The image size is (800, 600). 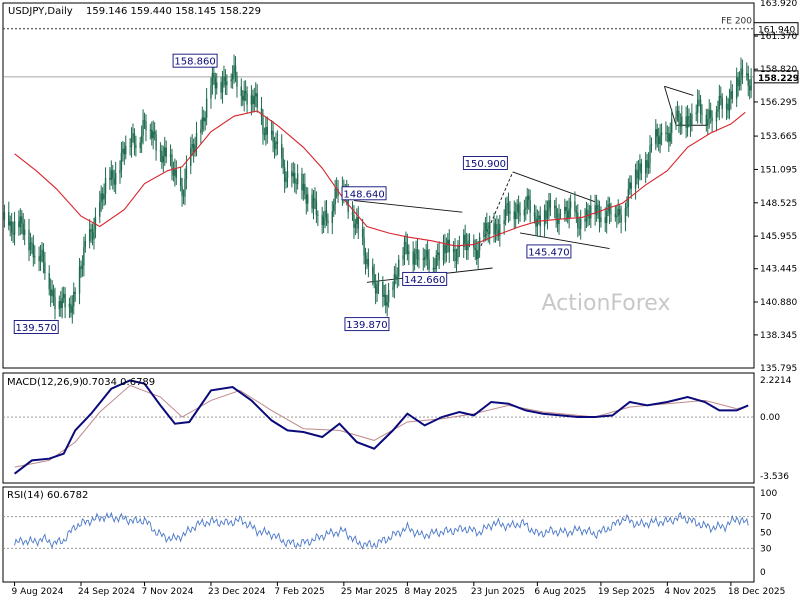 I want to click on rsi-tick-label: 70, so click(x=766, y=518).